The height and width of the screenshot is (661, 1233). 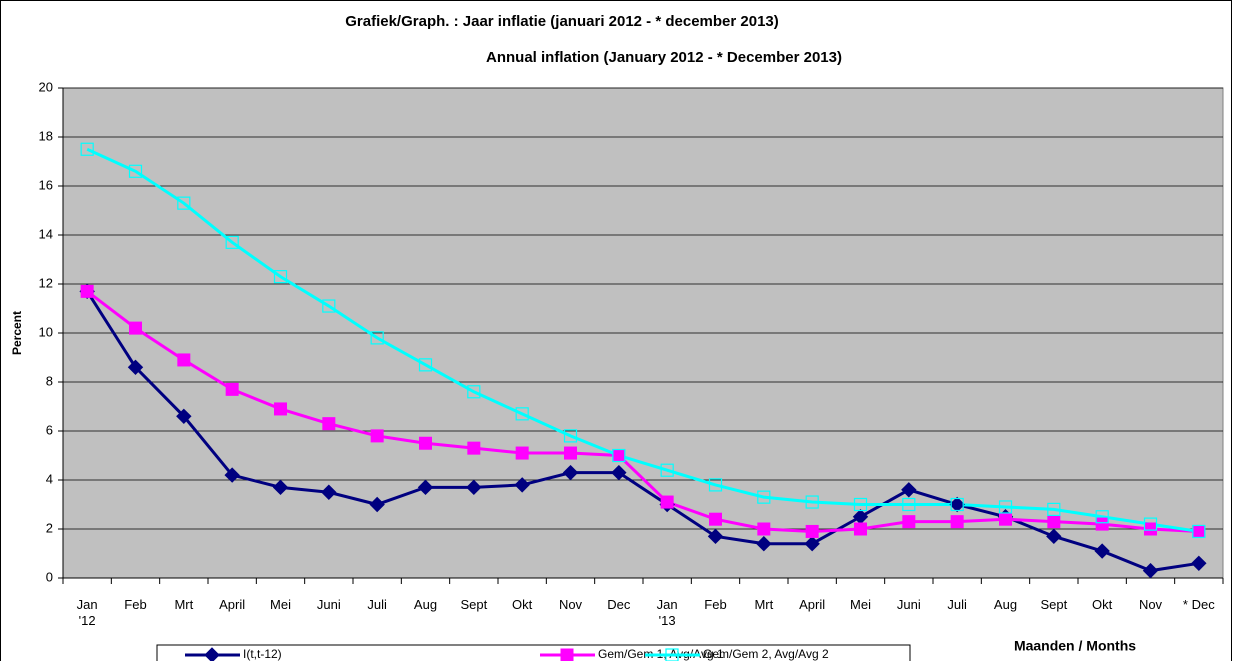 What do you see at coordinates (667, 612) in the screenshot?
I see `x-tick-label: Jan '13` at bounding box center [667, 612].